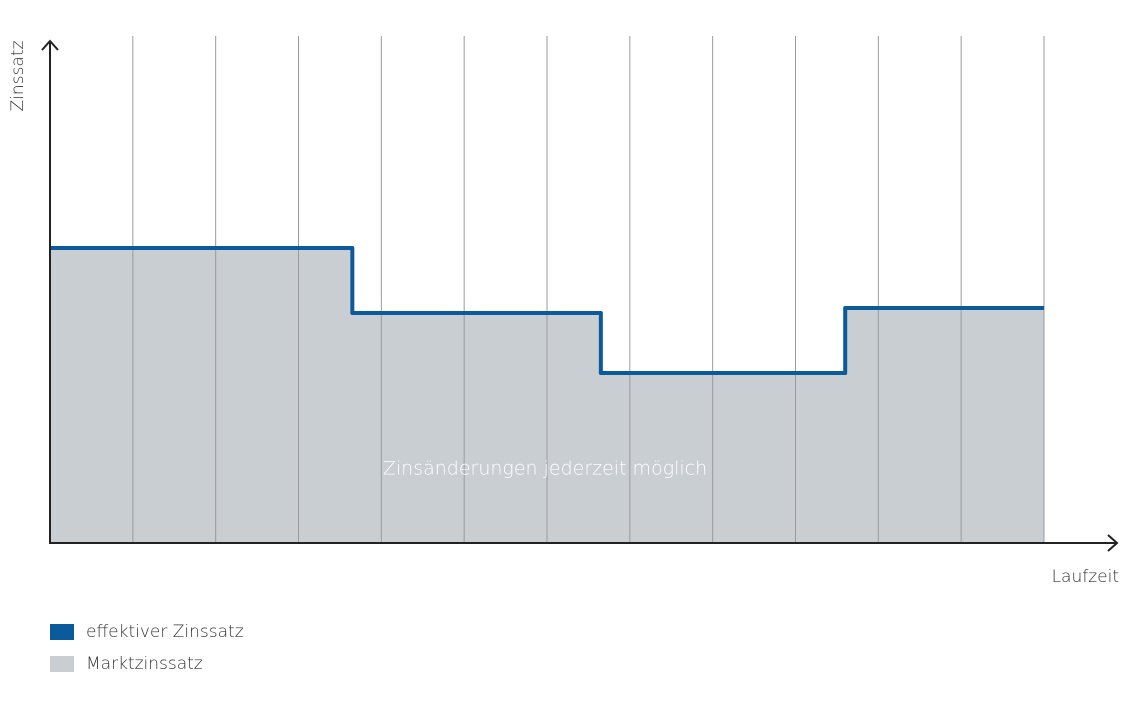 The image size is (1140, 713). Describe the element at coordinates (1085, 577) in the screenshot. I see `x-axis-label: Laufzeit` at that location.